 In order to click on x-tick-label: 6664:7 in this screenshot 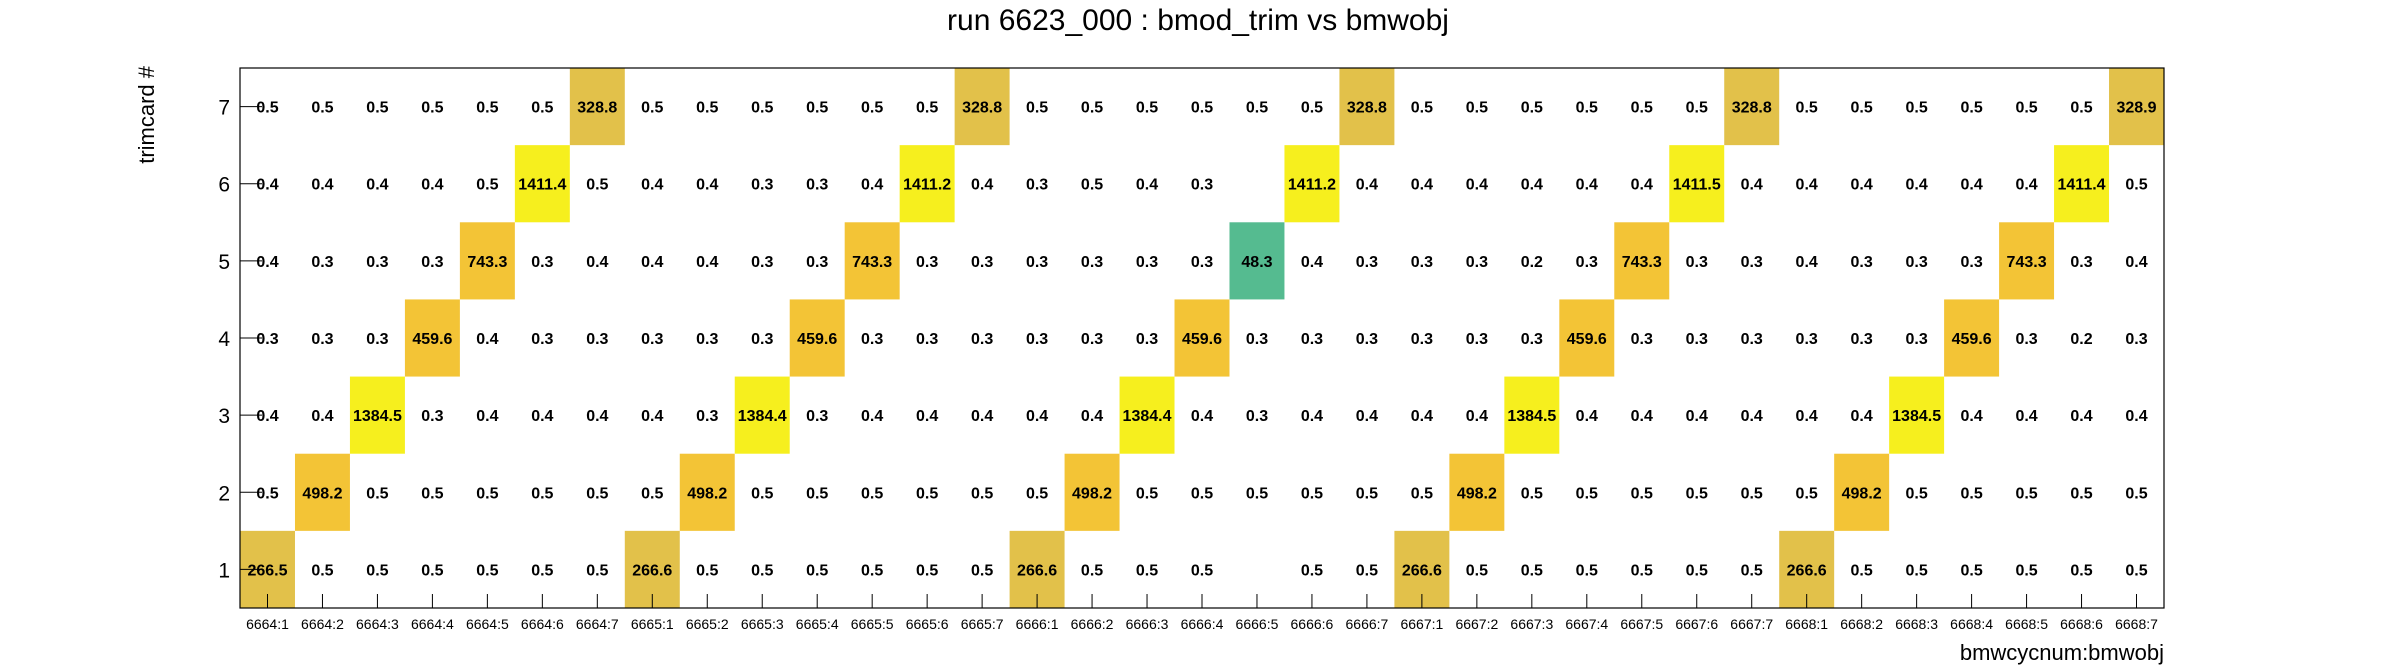, I will do `click(597, 624)`.